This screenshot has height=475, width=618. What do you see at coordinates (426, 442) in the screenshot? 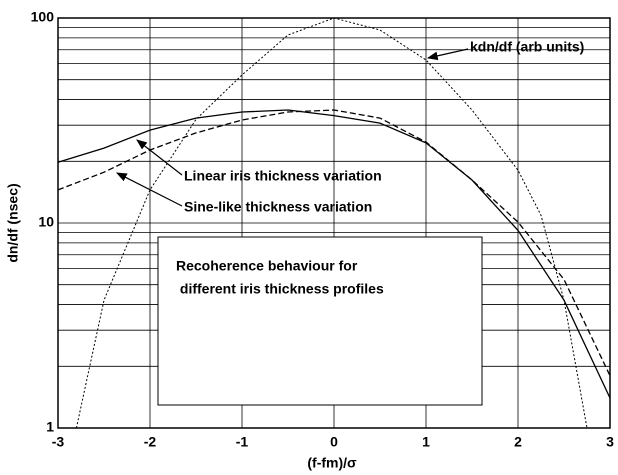
I see `x-tick-label: 1` at bounding box center [426, 442].